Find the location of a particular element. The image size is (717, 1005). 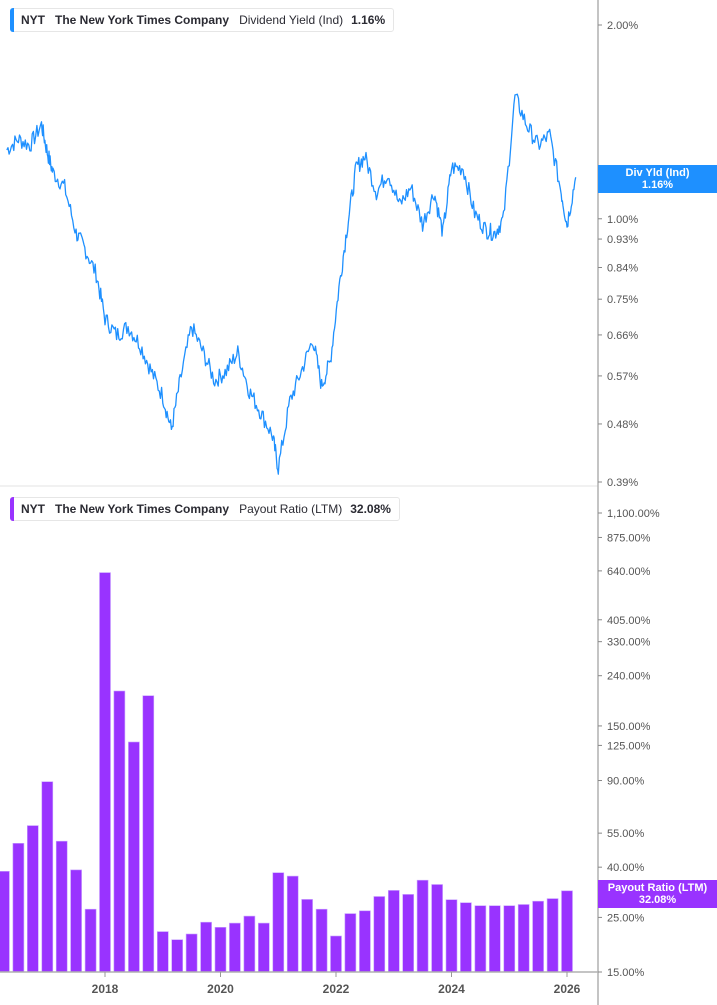

legend-value: 1.16% is located at coordinates (368, 20).